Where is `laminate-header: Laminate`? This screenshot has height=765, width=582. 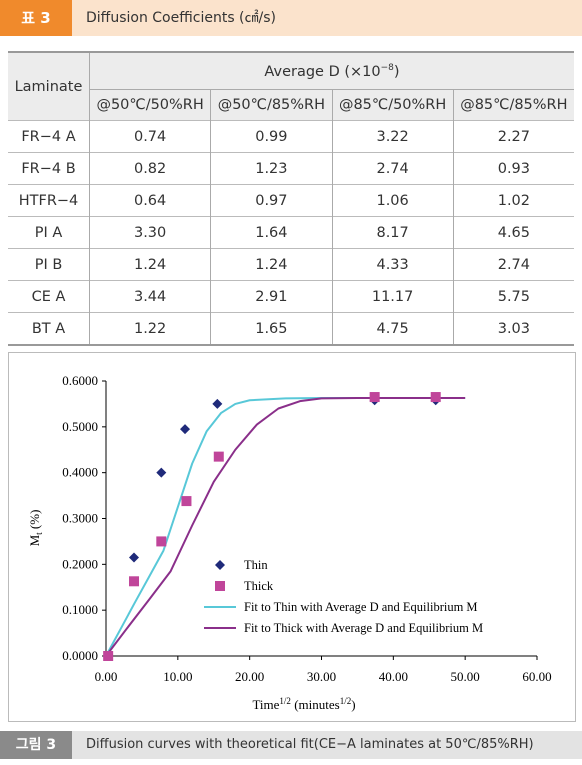
laminate-header: Laminate is located at coordinates (49, 86).